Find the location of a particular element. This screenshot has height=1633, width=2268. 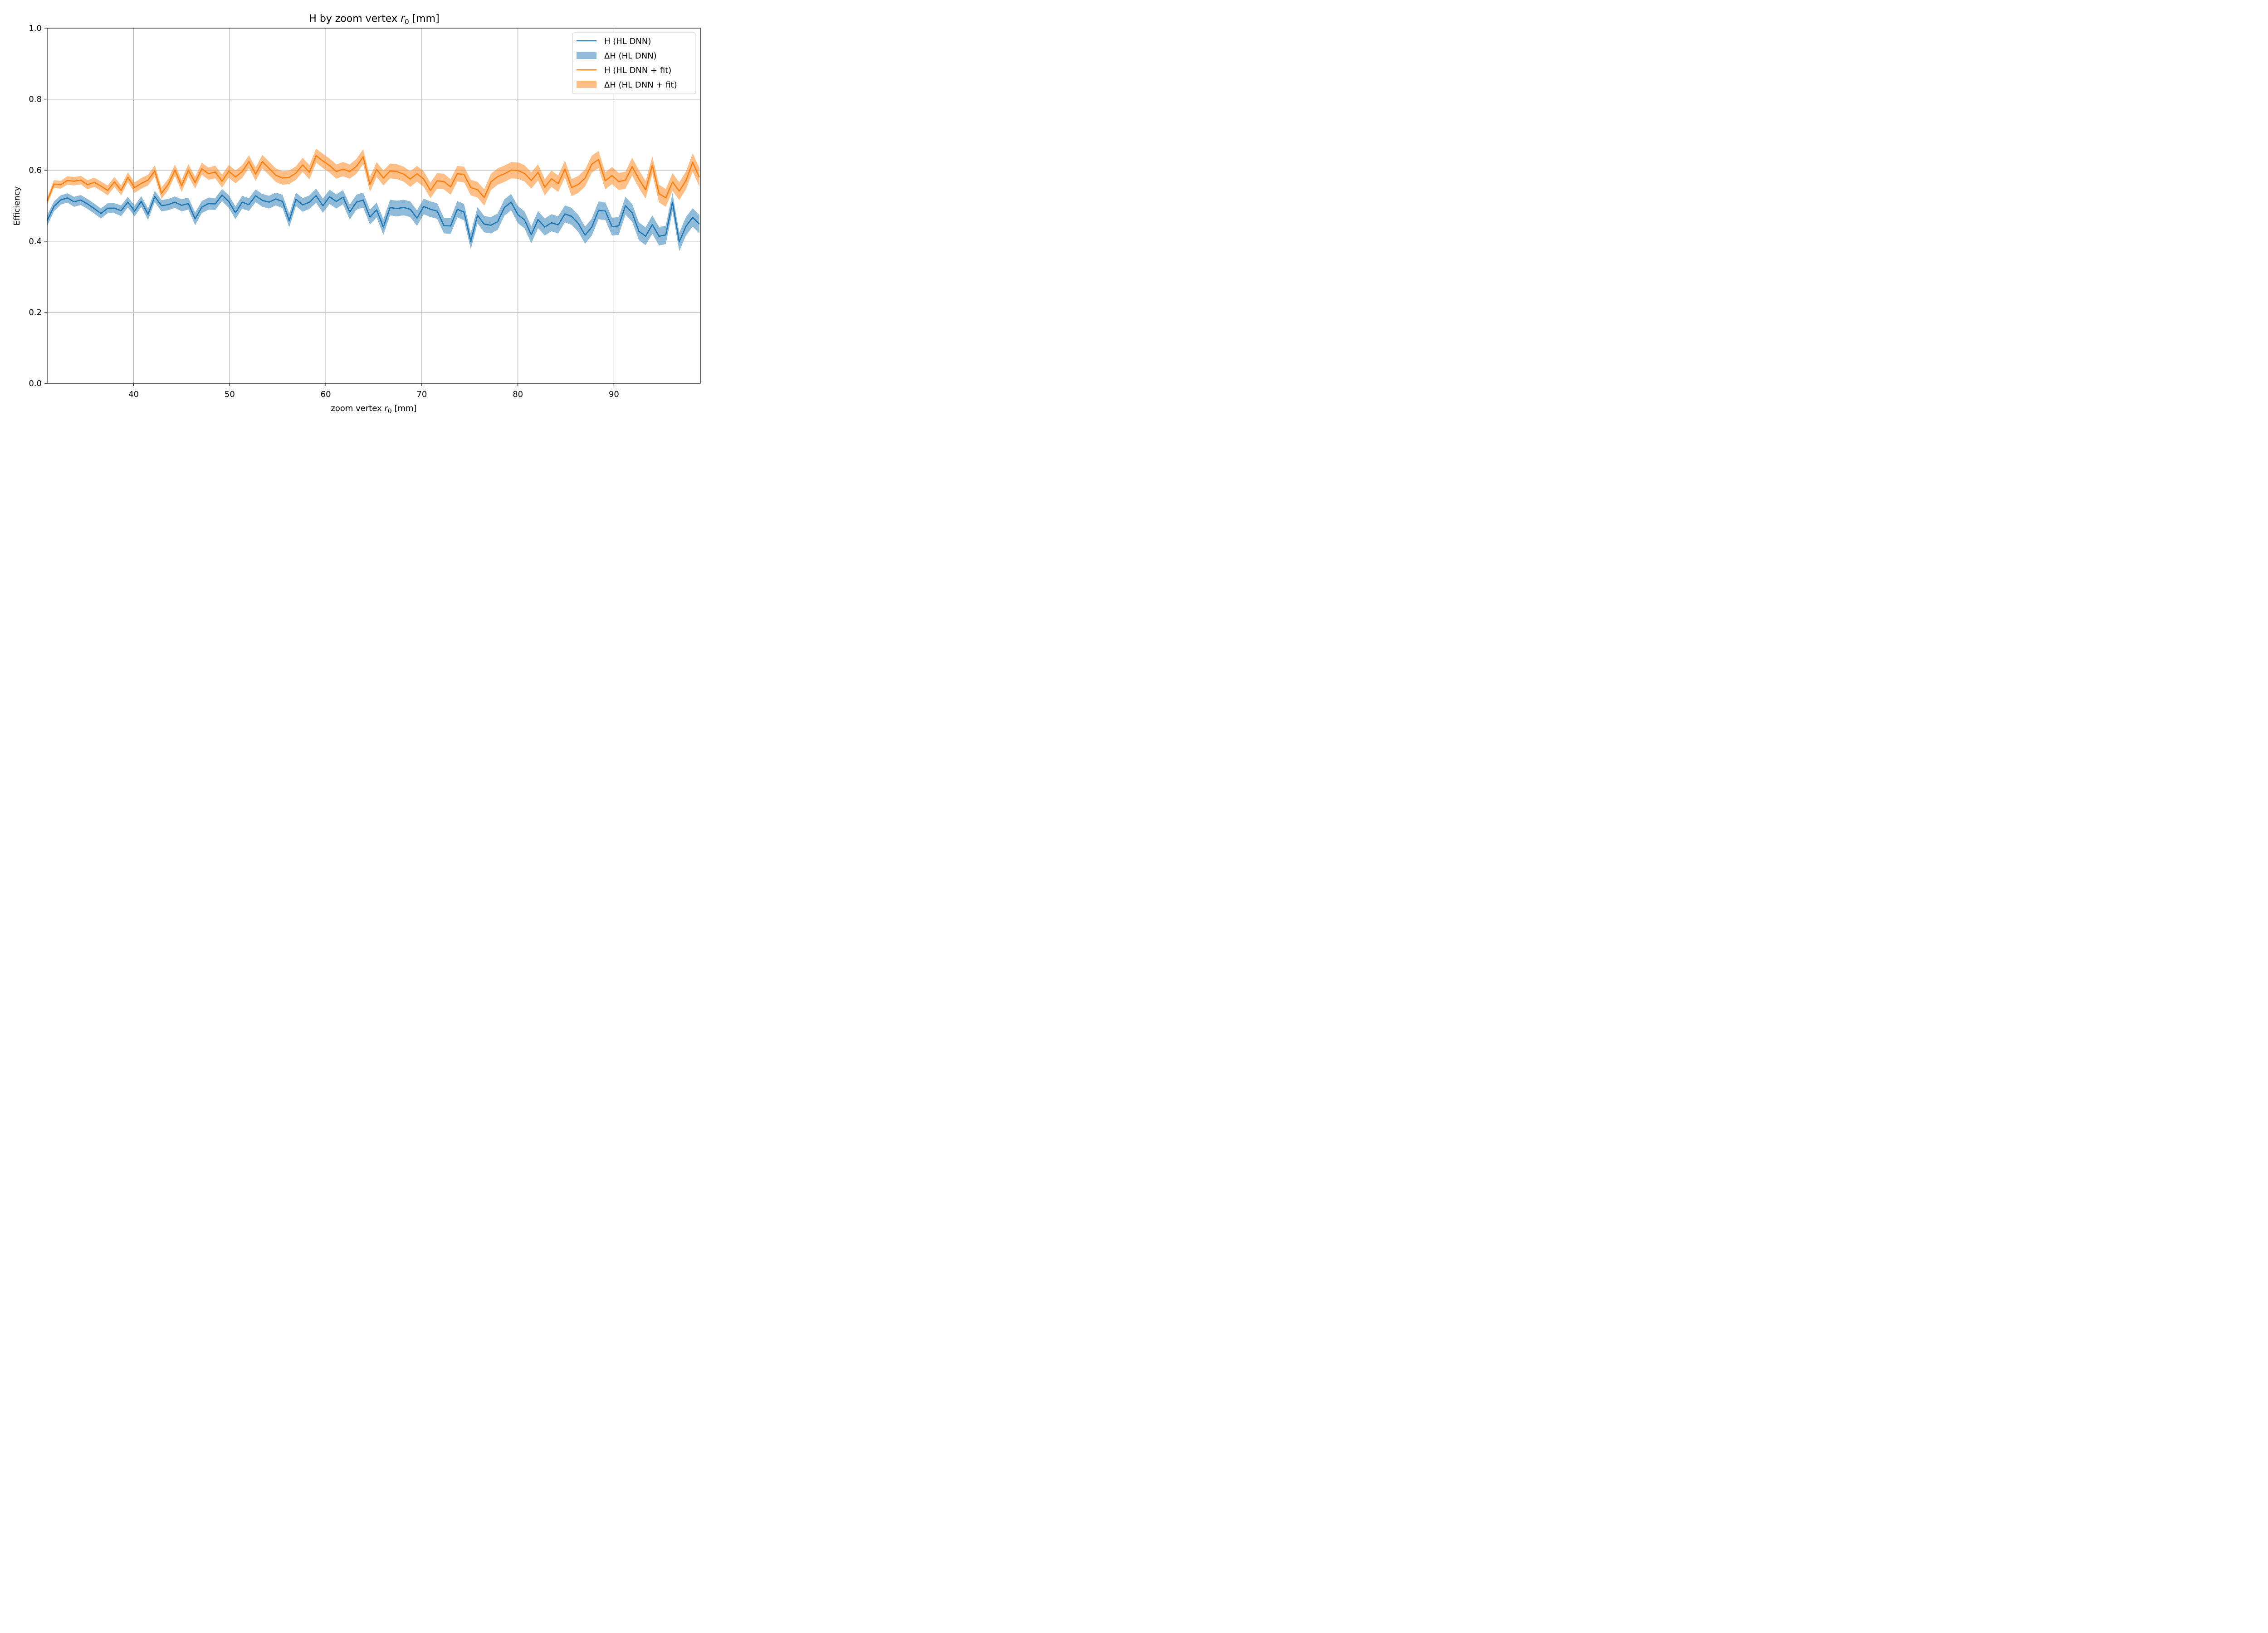

legend-box is located at coordinates (634, 63).